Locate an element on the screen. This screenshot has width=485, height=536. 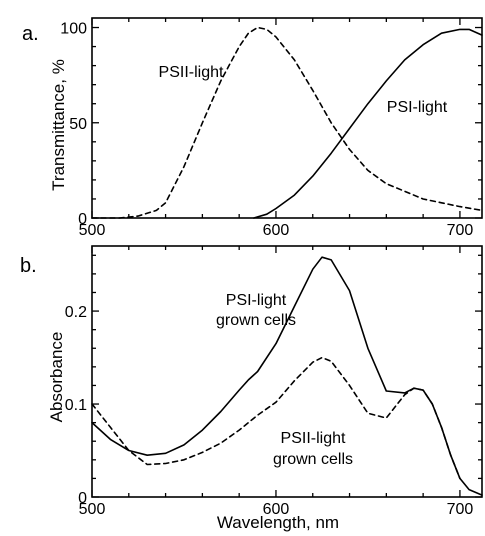
series-label-psi-light: PSI-light is located at coordinates (417, 107).